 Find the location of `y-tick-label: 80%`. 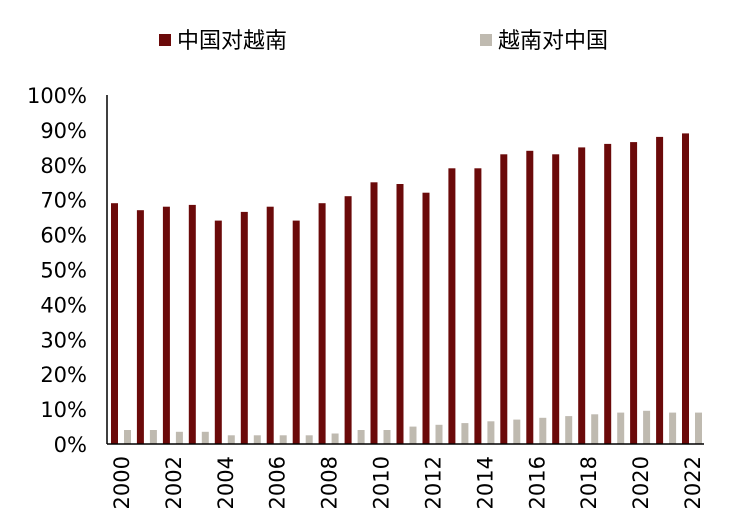

y-tick-label: 80% is located at coordinates (63, 166).